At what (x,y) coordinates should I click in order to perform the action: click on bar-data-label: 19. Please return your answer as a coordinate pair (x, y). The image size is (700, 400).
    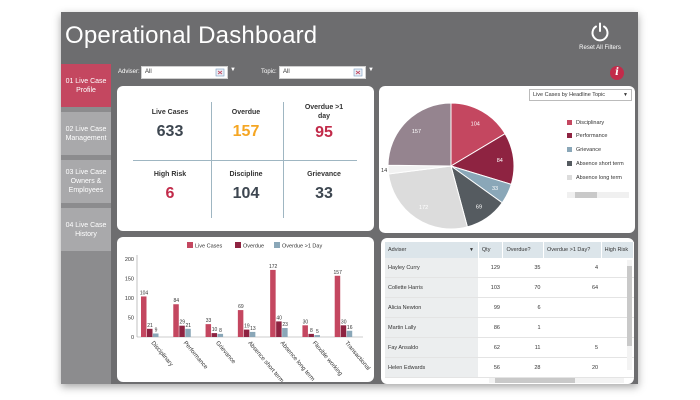
    Looking at the image, I should click on (247, 327).